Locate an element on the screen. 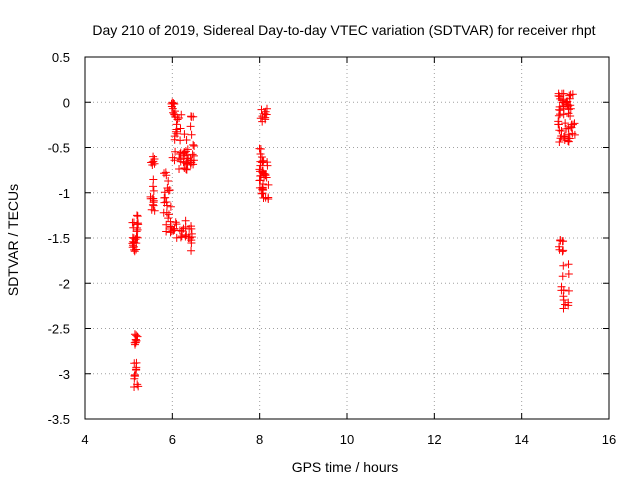 The image size is (640, 480). x-axis-label: GPS time / hours is located at coordinates (345, 467).